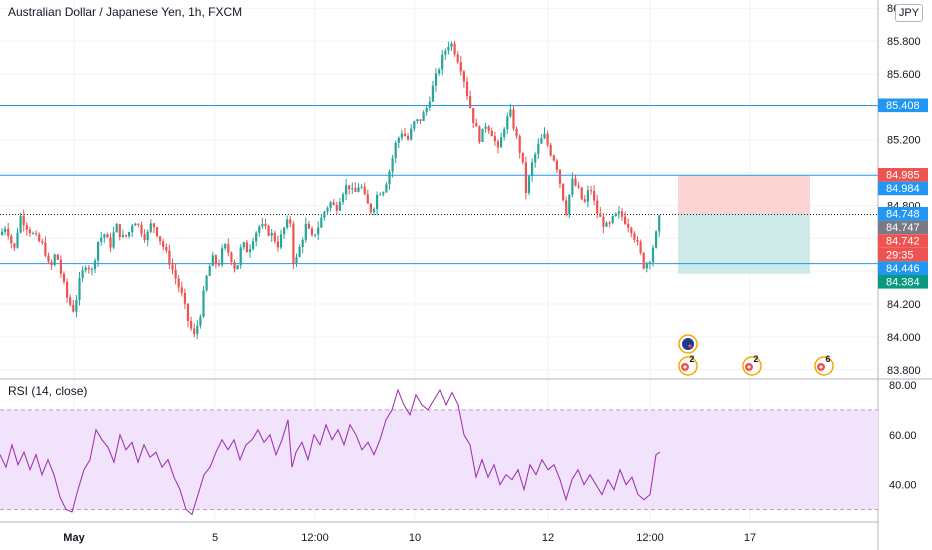 This screenshot has height=550, width=932. I want to click on event-flag-icon, so click(688, 344).